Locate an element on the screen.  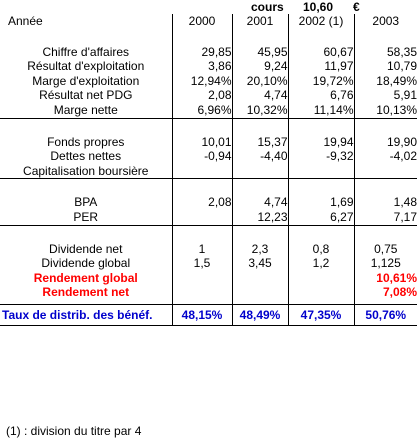
row-value: 6,96% is located at coordinates (201, 110).